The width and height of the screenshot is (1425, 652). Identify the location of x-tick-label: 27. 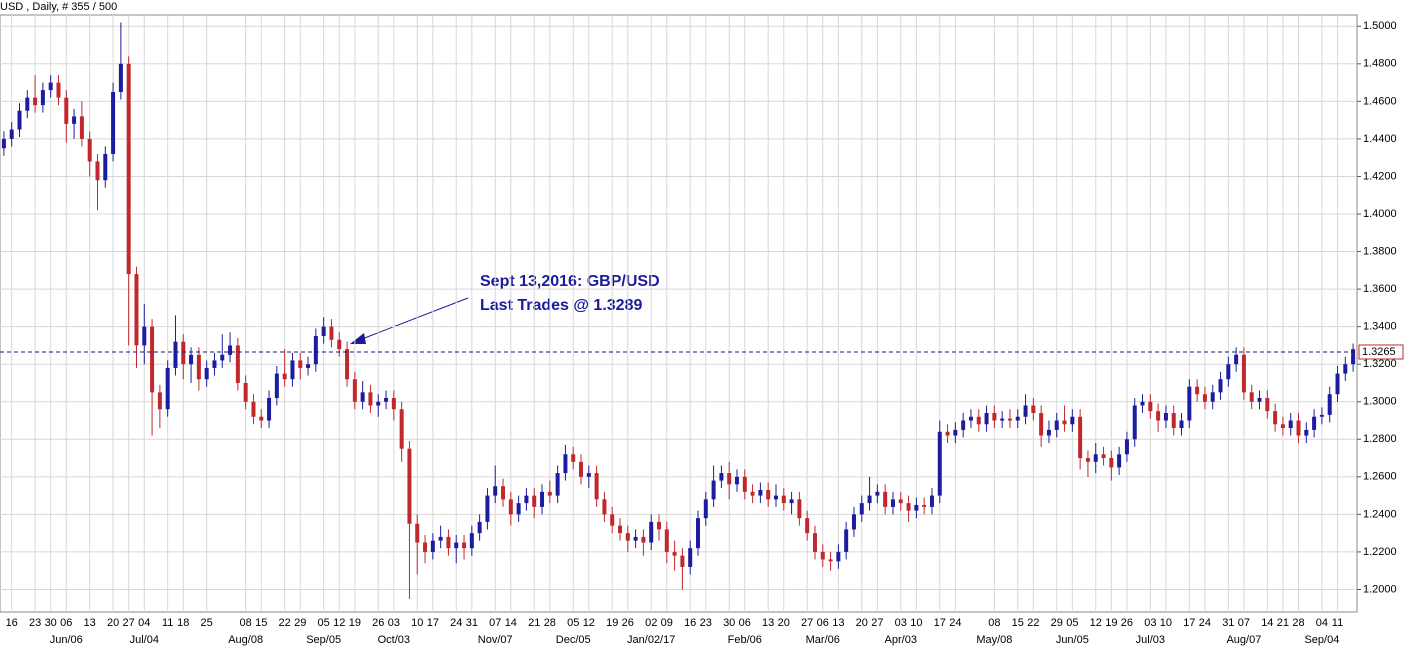
(129, 623).